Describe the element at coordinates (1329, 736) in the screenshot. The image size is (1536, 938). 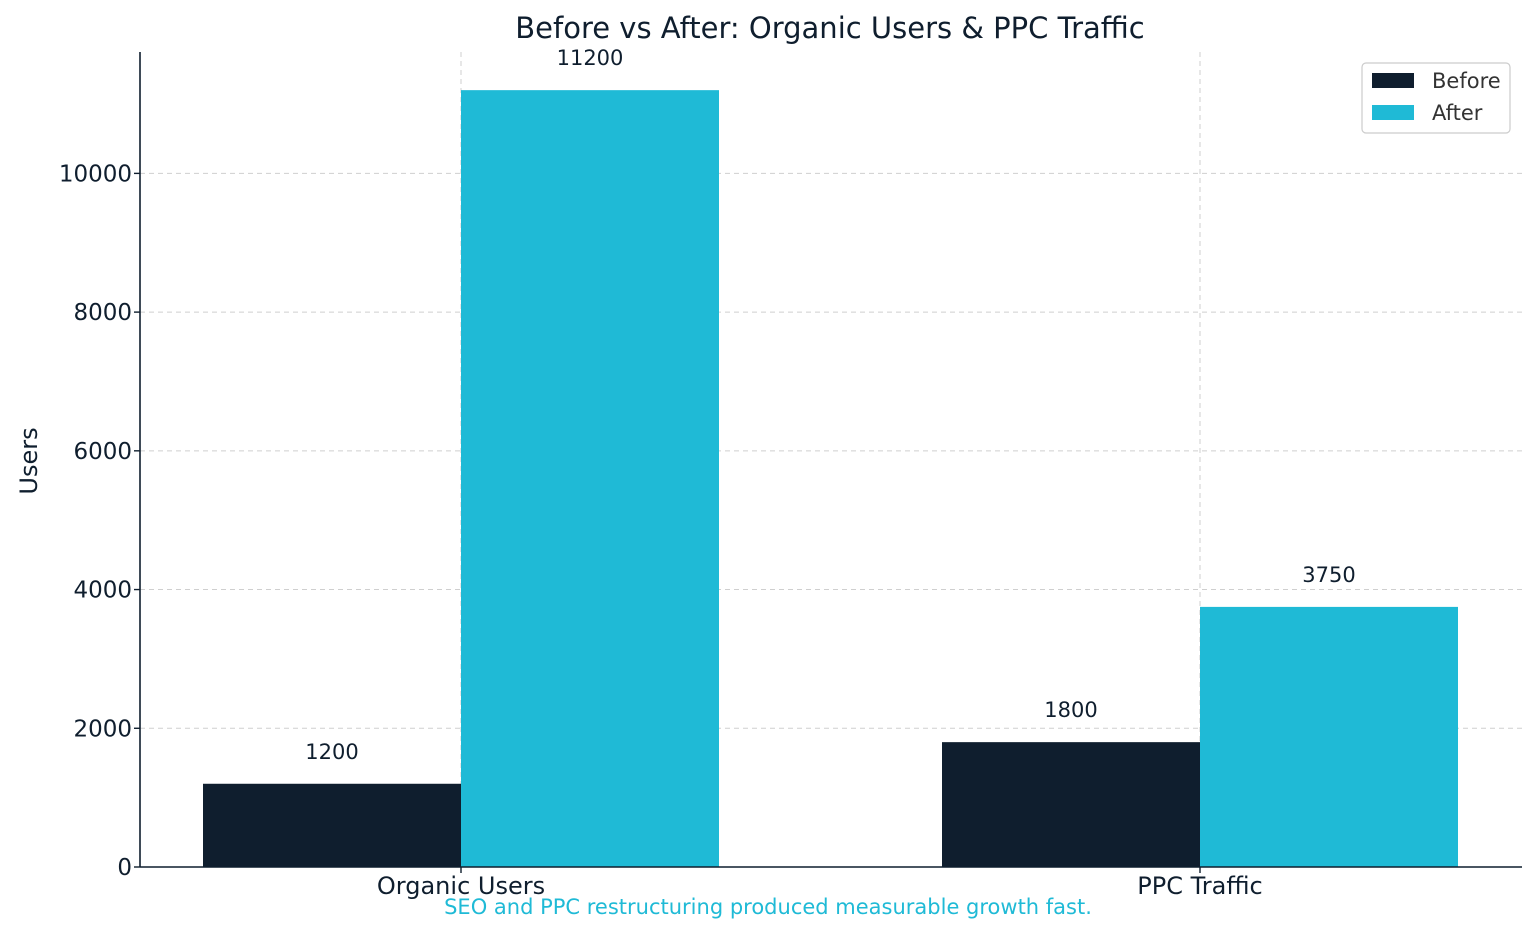
I see `bar-after-ppc-traffic` at that location.